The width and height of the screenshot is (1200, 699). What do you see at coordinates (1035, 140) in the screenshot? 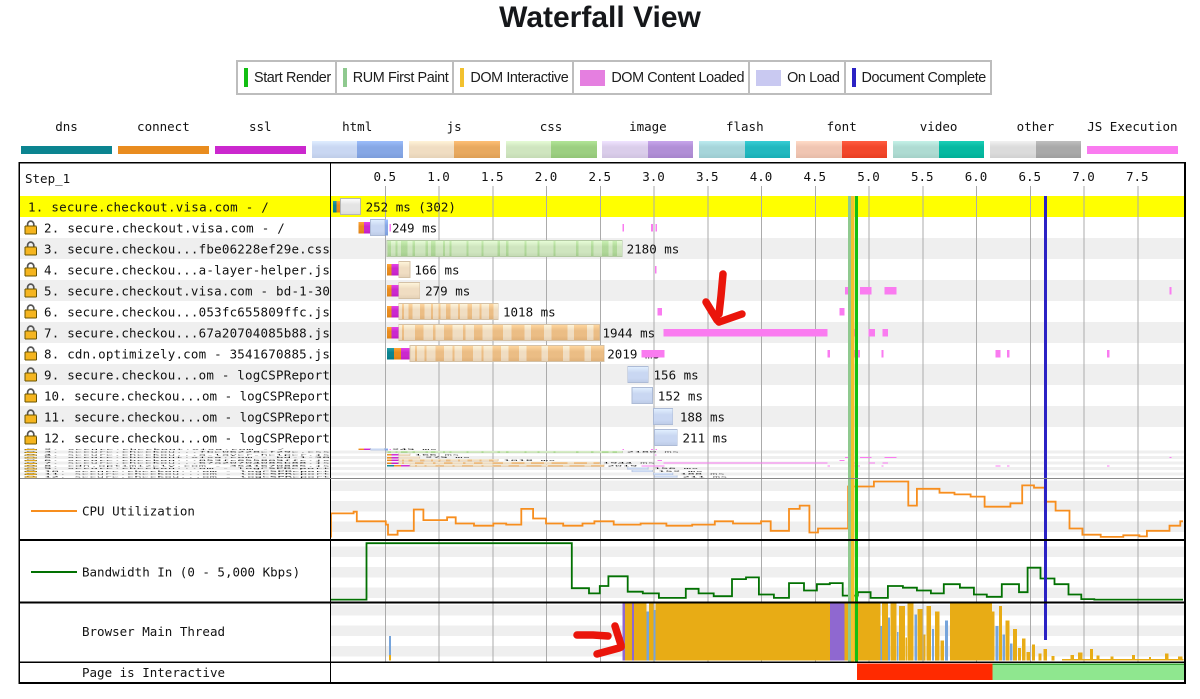
I see `colormap-item-other: other` at bounding box center [1035, 140].